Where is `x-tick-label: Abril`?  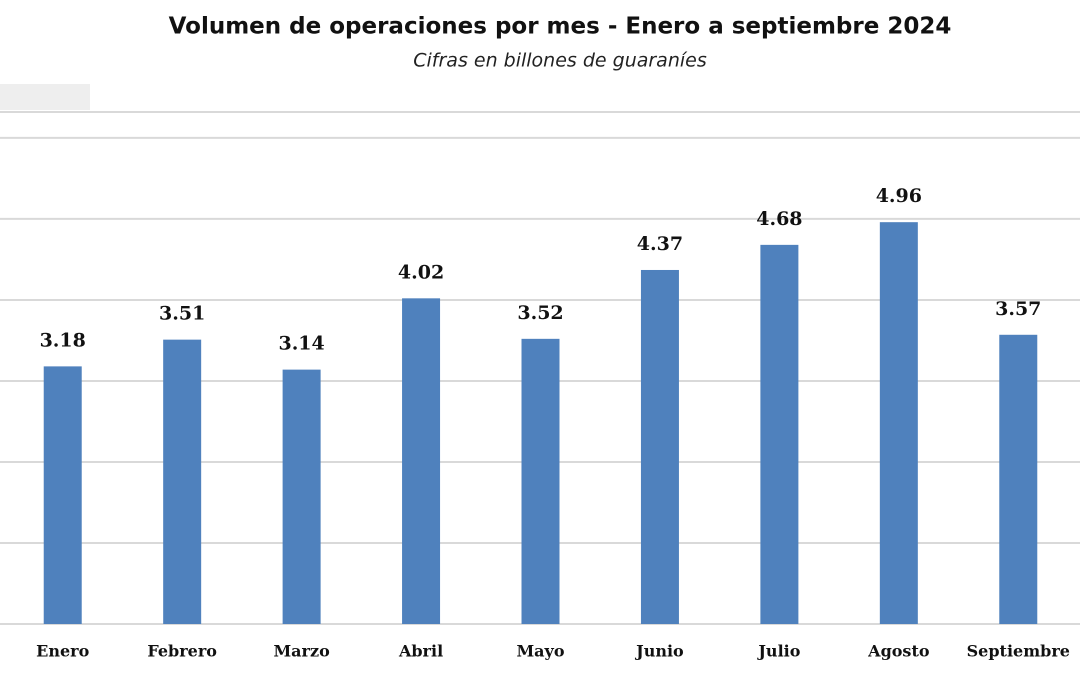
x-tick-label: Abril is located at coordinates (420, 651).